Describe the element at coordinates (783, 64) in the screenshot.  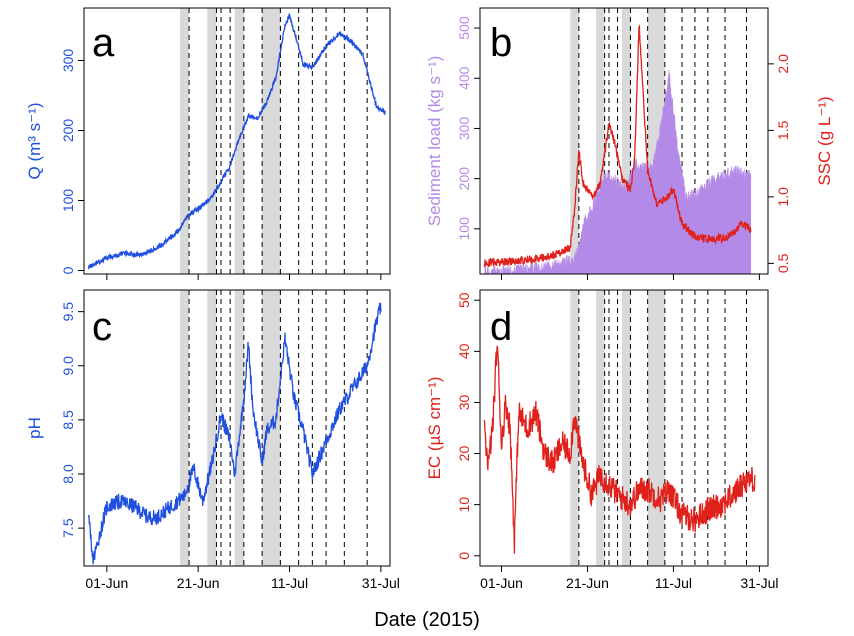
I see `panel-b-ytick2-label-3: 2.0` at that location.